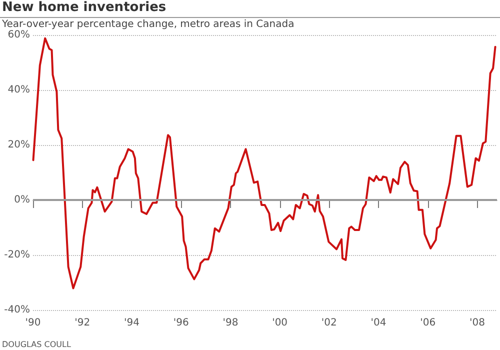 The image size is (500, 350). Describe the element at coordinates (477, 323) in the screenshot. I see `x-tick-label: '08` at that location.